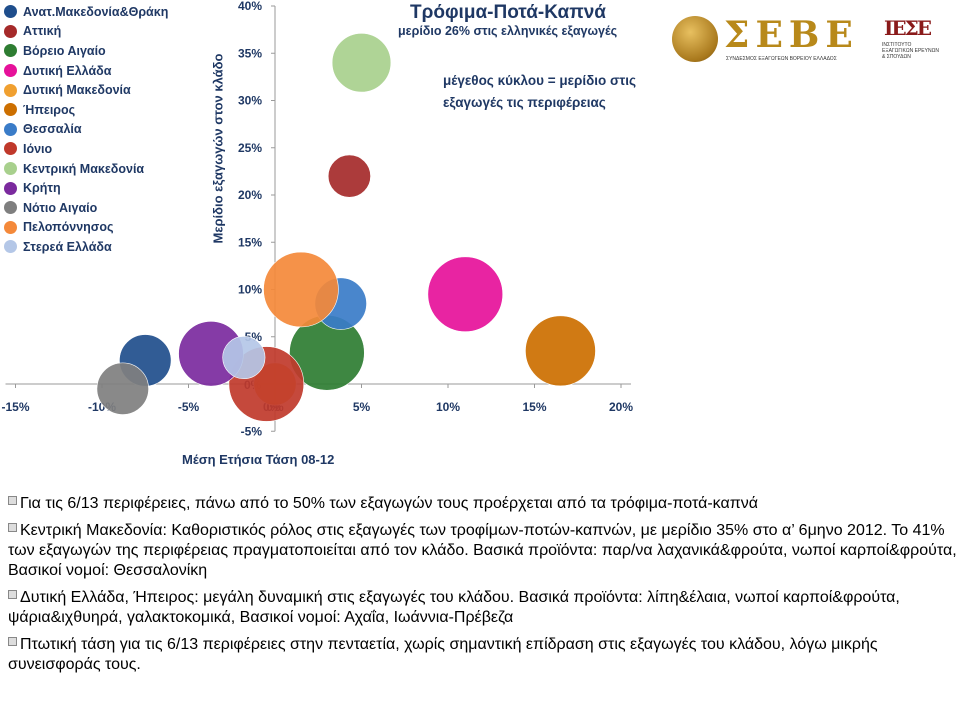  Describe the element at coordinates (250, 6) in the screenshot. I see `y-tick-label: 40%` at that location.